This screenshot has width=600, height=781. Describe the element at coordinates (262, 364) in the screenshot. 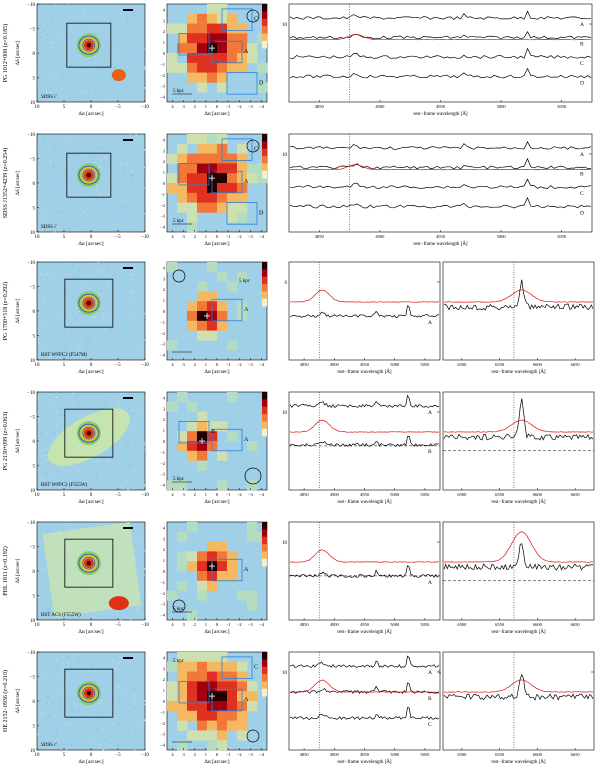

I see `x-tick-label: −4` at that location.